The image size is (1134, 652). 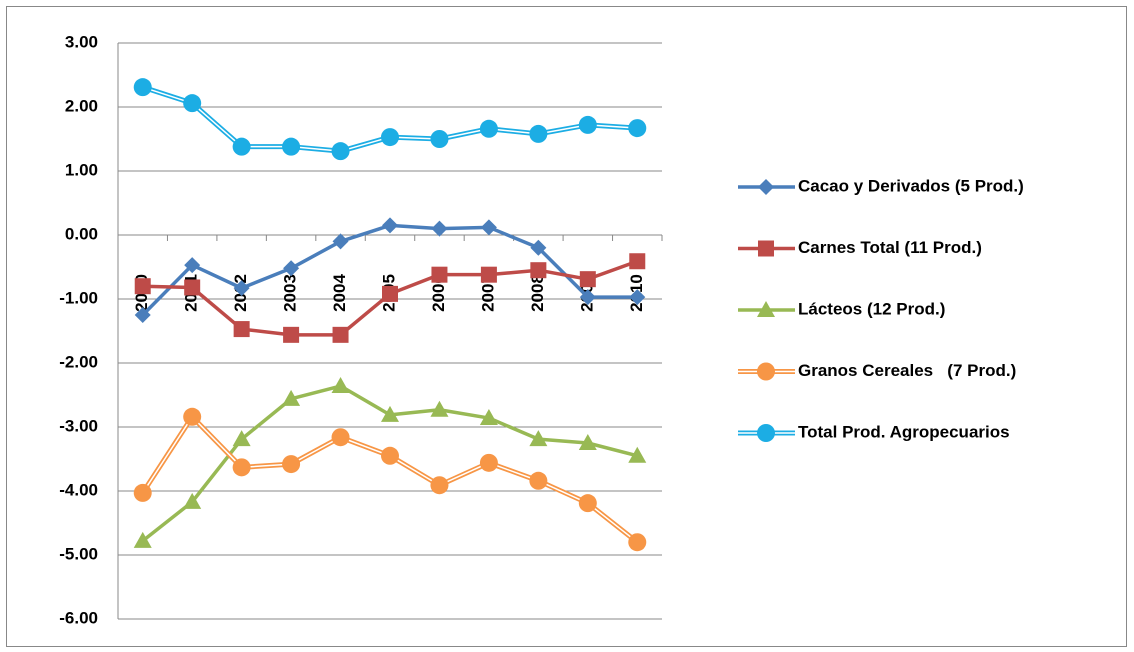 What do you see at coordinates (78, 489) in the screenshot?
I see `y-tick-label: -4.00` at bounding box center [78, 489].